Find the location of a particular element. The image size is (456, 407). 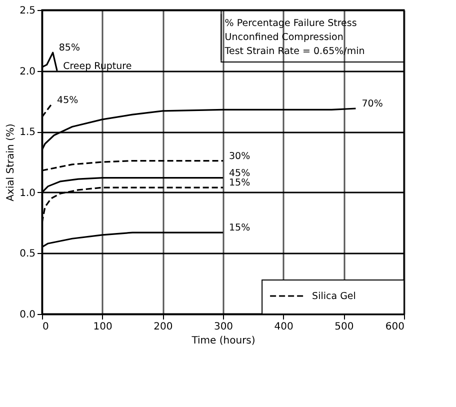

x-tick-label: 100 is located at coordinates (102, 327).